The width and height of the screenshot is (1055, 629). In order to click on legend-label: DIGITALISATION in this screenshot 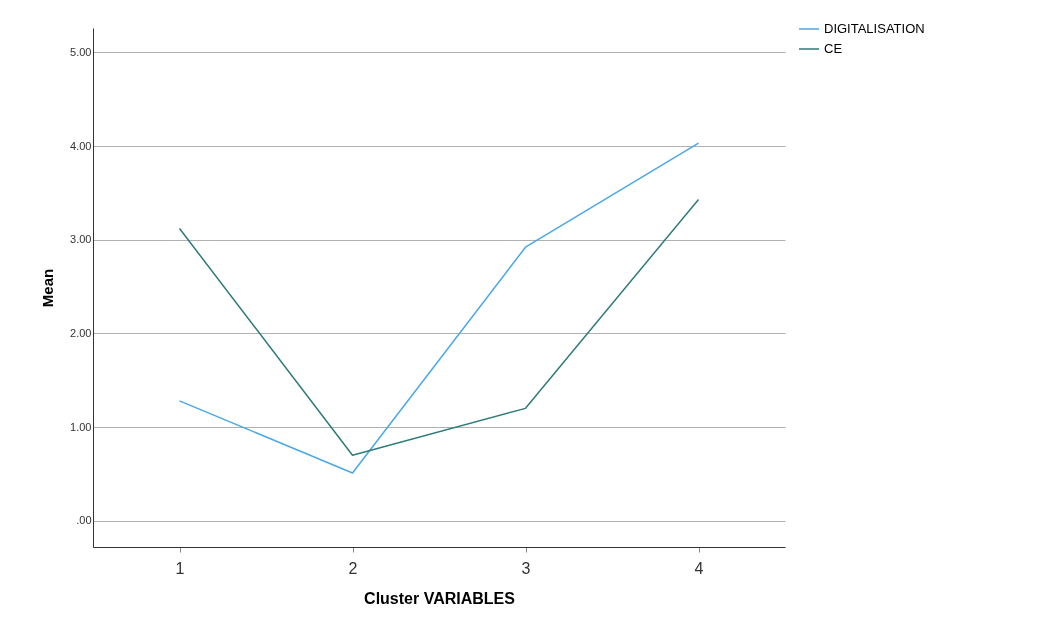, I will do `click(874, 28)`.